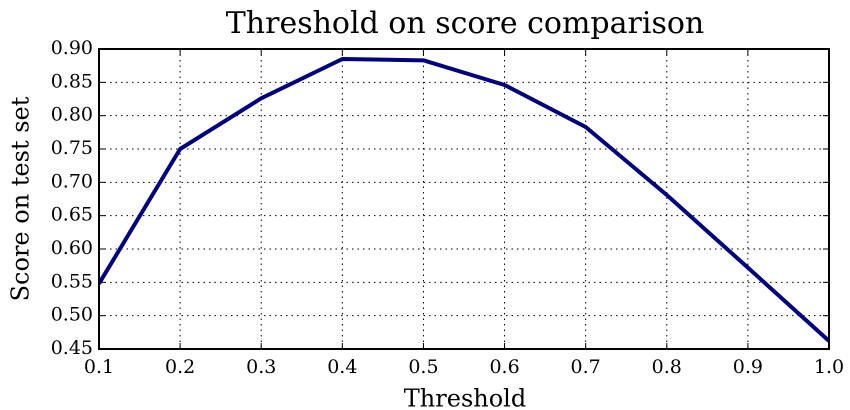 The width and height of the screenshot is (850, 410). I want to click on y-tick-label: 0.80, so click(72, 115).